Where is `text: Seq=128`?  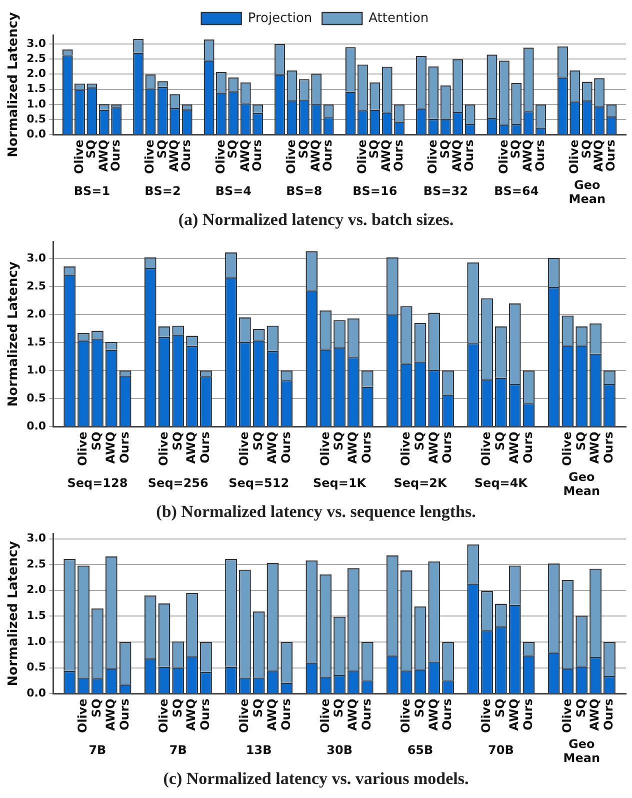
text: Seq=128 is located at coordinates (97, 483).